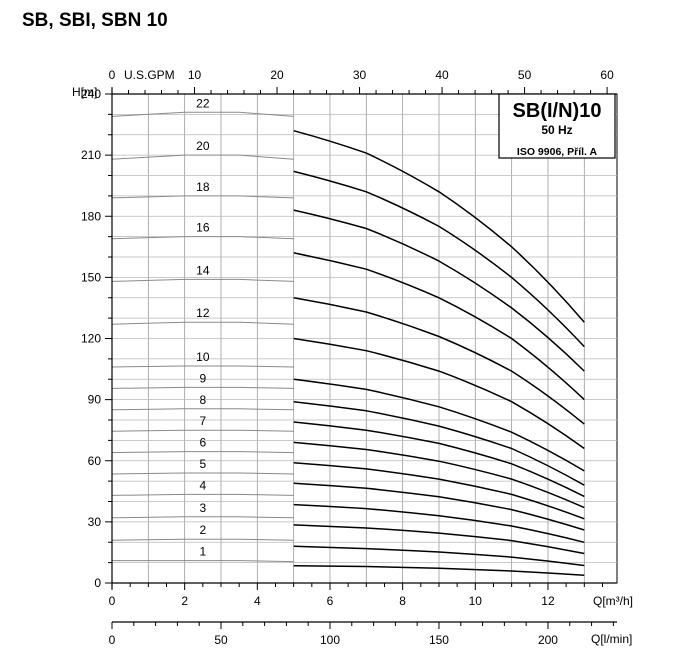 This screenshot has height=658, width=695. What do you see at coordinates (257, 601) in the screenshot?
I see `x-tick-label-4: 4` at bounding box center [257, 601].